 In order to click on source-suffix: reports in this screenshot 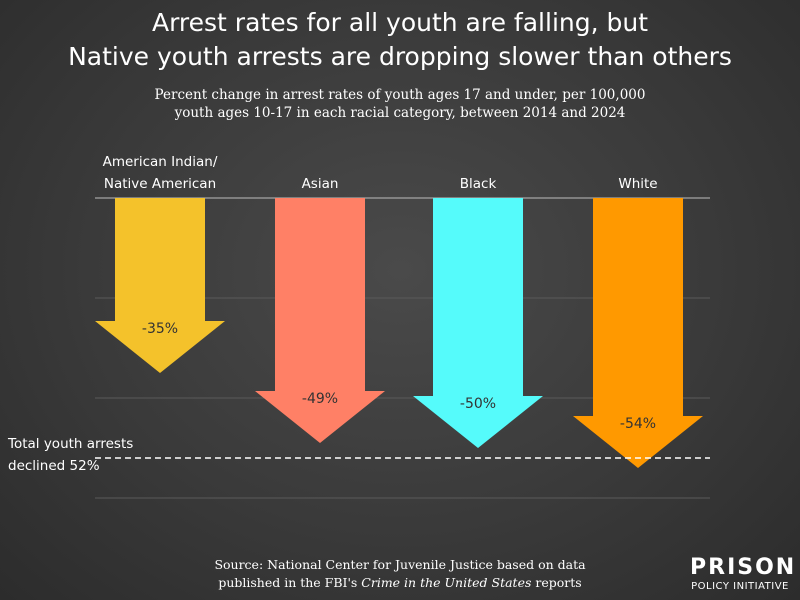, I will do `click(556, 582)`.